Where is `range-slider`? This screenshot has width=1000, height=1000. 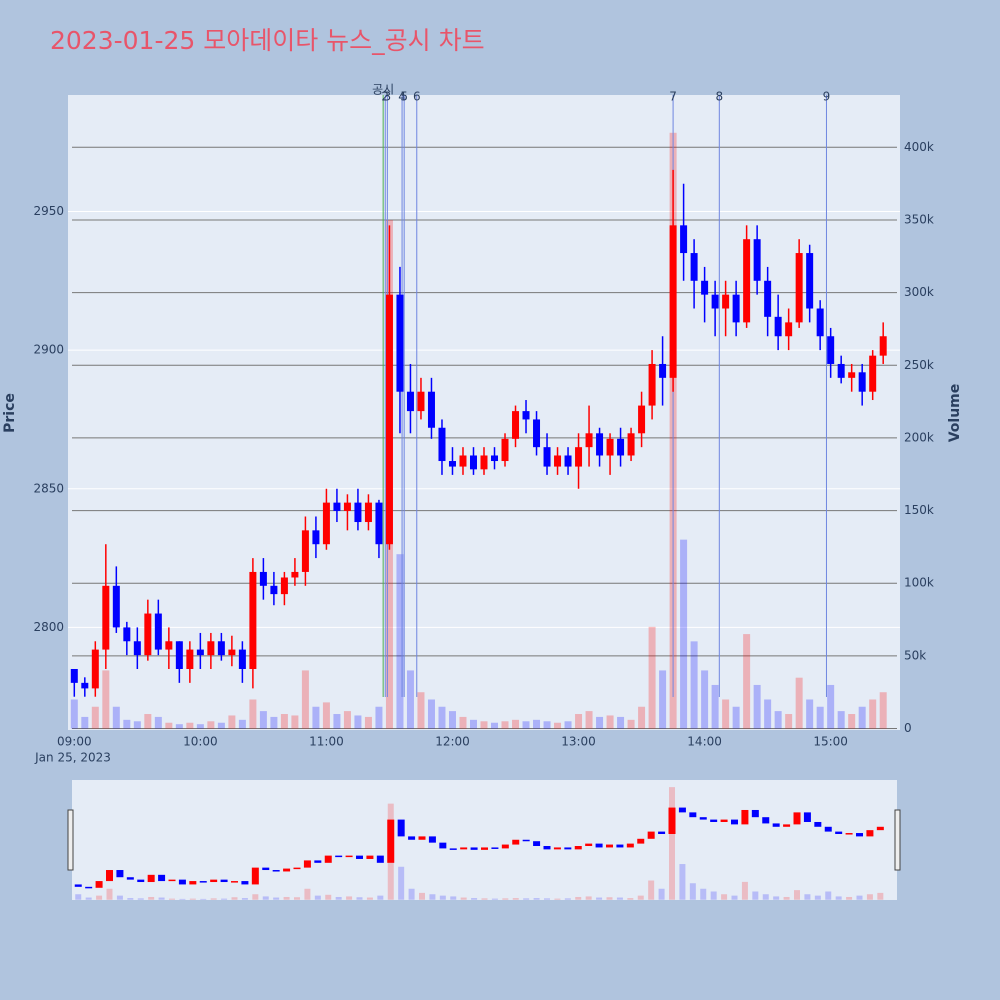
range-slider is located at coordinates (484, 840).